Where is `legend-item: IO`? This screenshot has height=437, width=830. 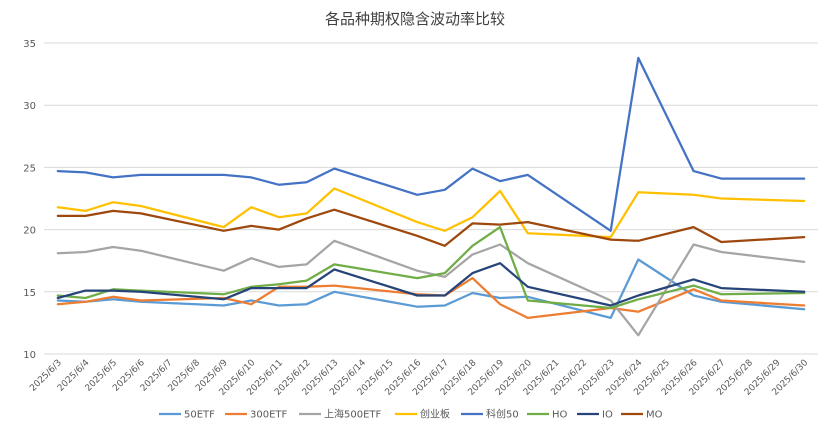 legend-item: IO is located at coordinates (595, 415).